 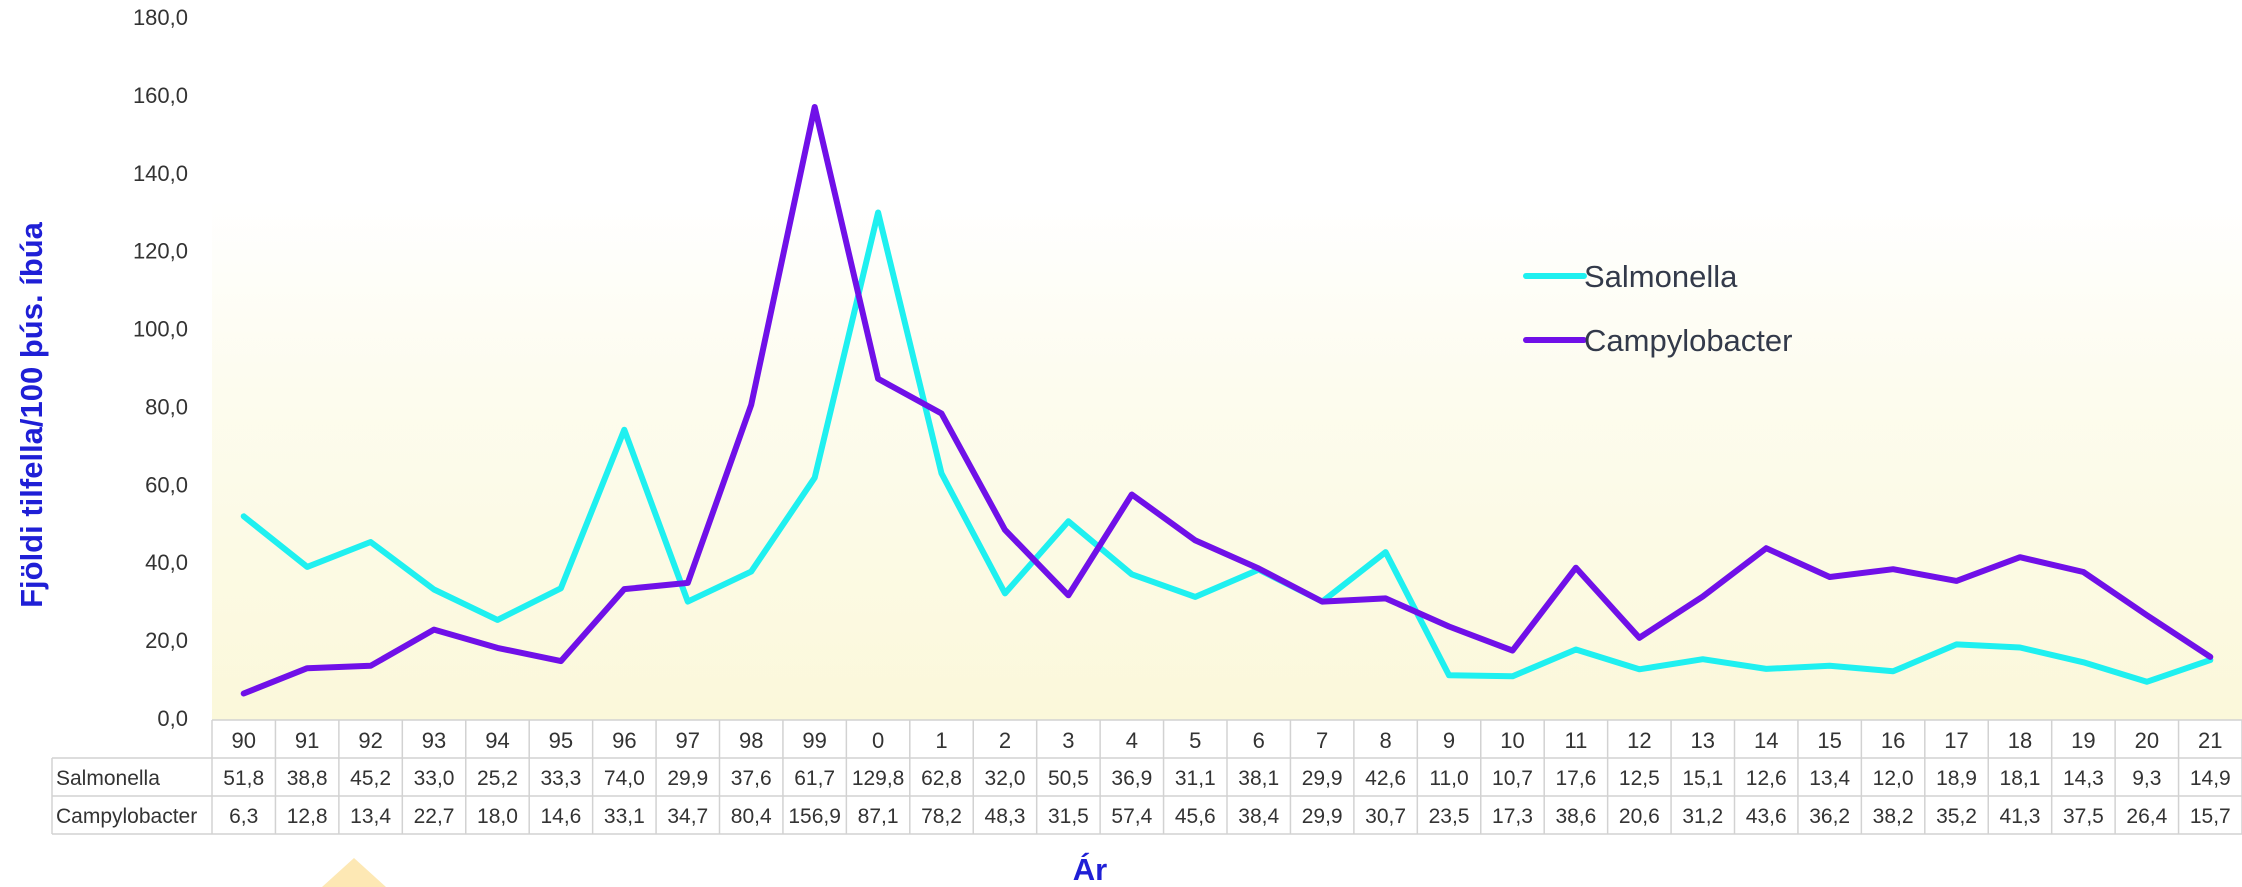 I want to click on data-label: 14,3, so click(x=2083, y=778).